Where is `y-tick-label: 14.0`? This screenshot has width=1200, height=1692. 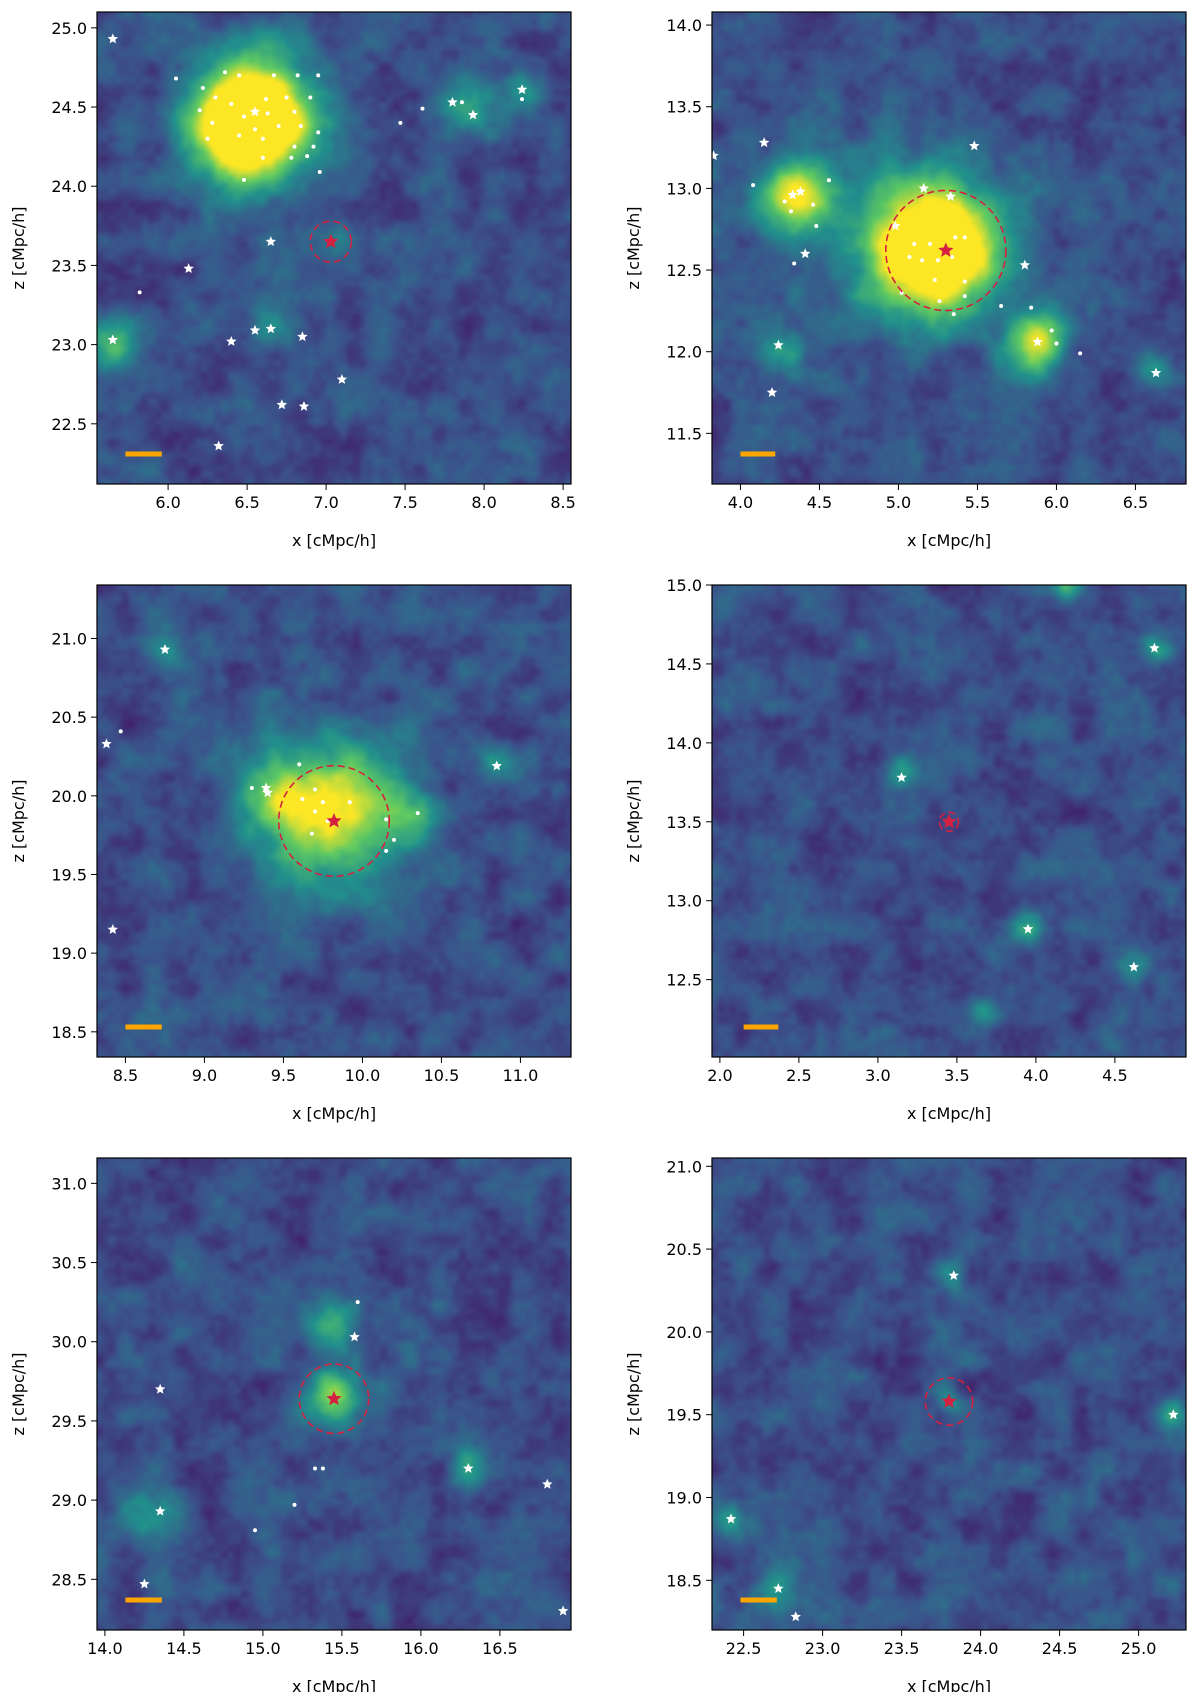
y-tick-label: 14.0 is located at coordinates (684, 743).